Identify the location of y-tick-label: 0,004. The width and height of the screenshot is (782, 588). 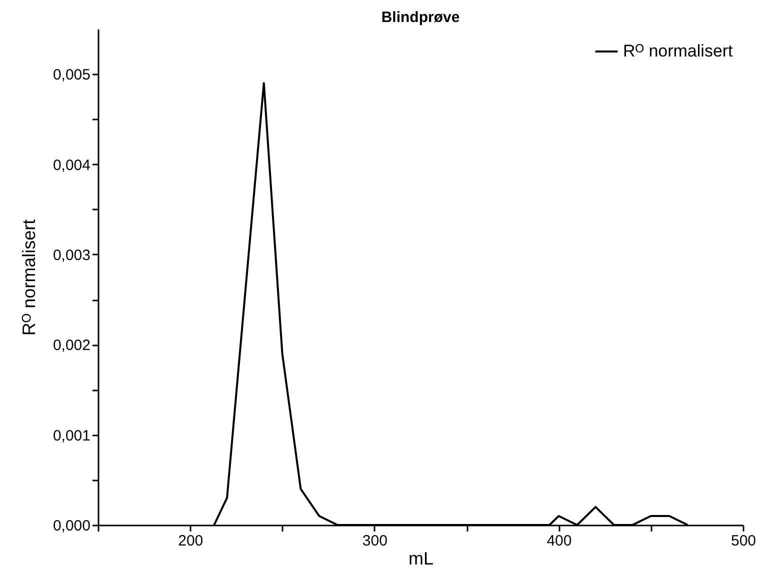
(71, 165).